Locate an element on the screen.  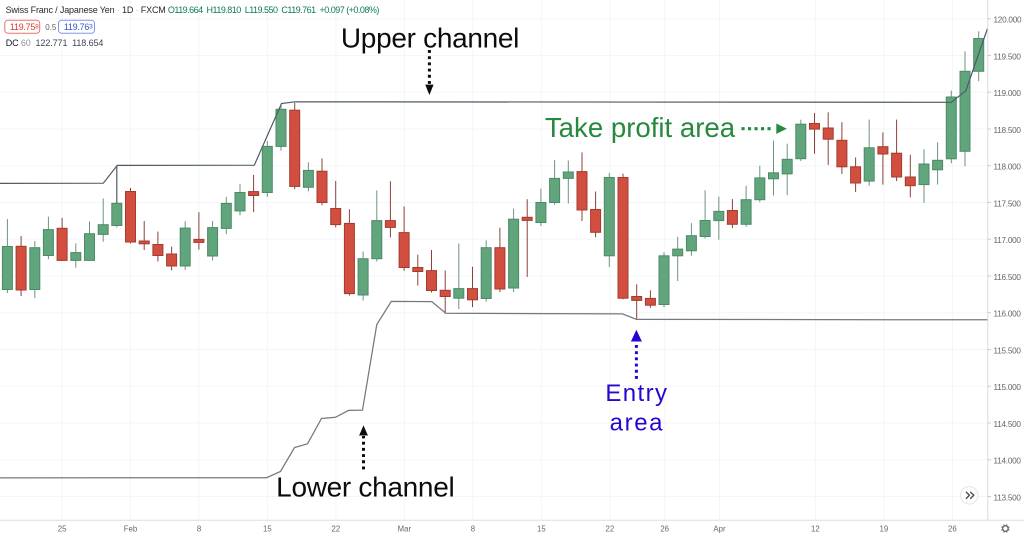
svg-text: 116.000 is located at coordinates (1008, 314).